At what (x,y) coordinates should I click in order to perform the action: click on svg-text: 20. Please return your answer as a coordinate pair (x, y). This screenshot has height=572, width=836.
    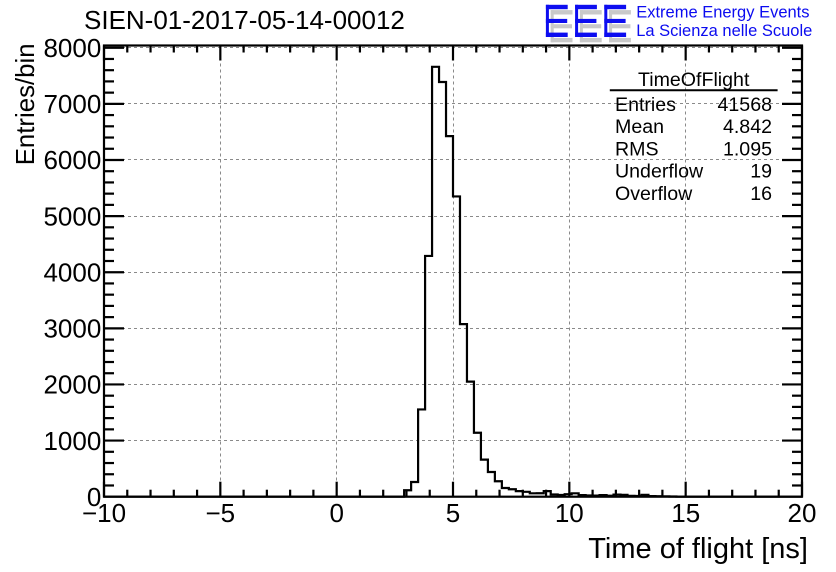
    Looking at the image, I should click on (802, 513).